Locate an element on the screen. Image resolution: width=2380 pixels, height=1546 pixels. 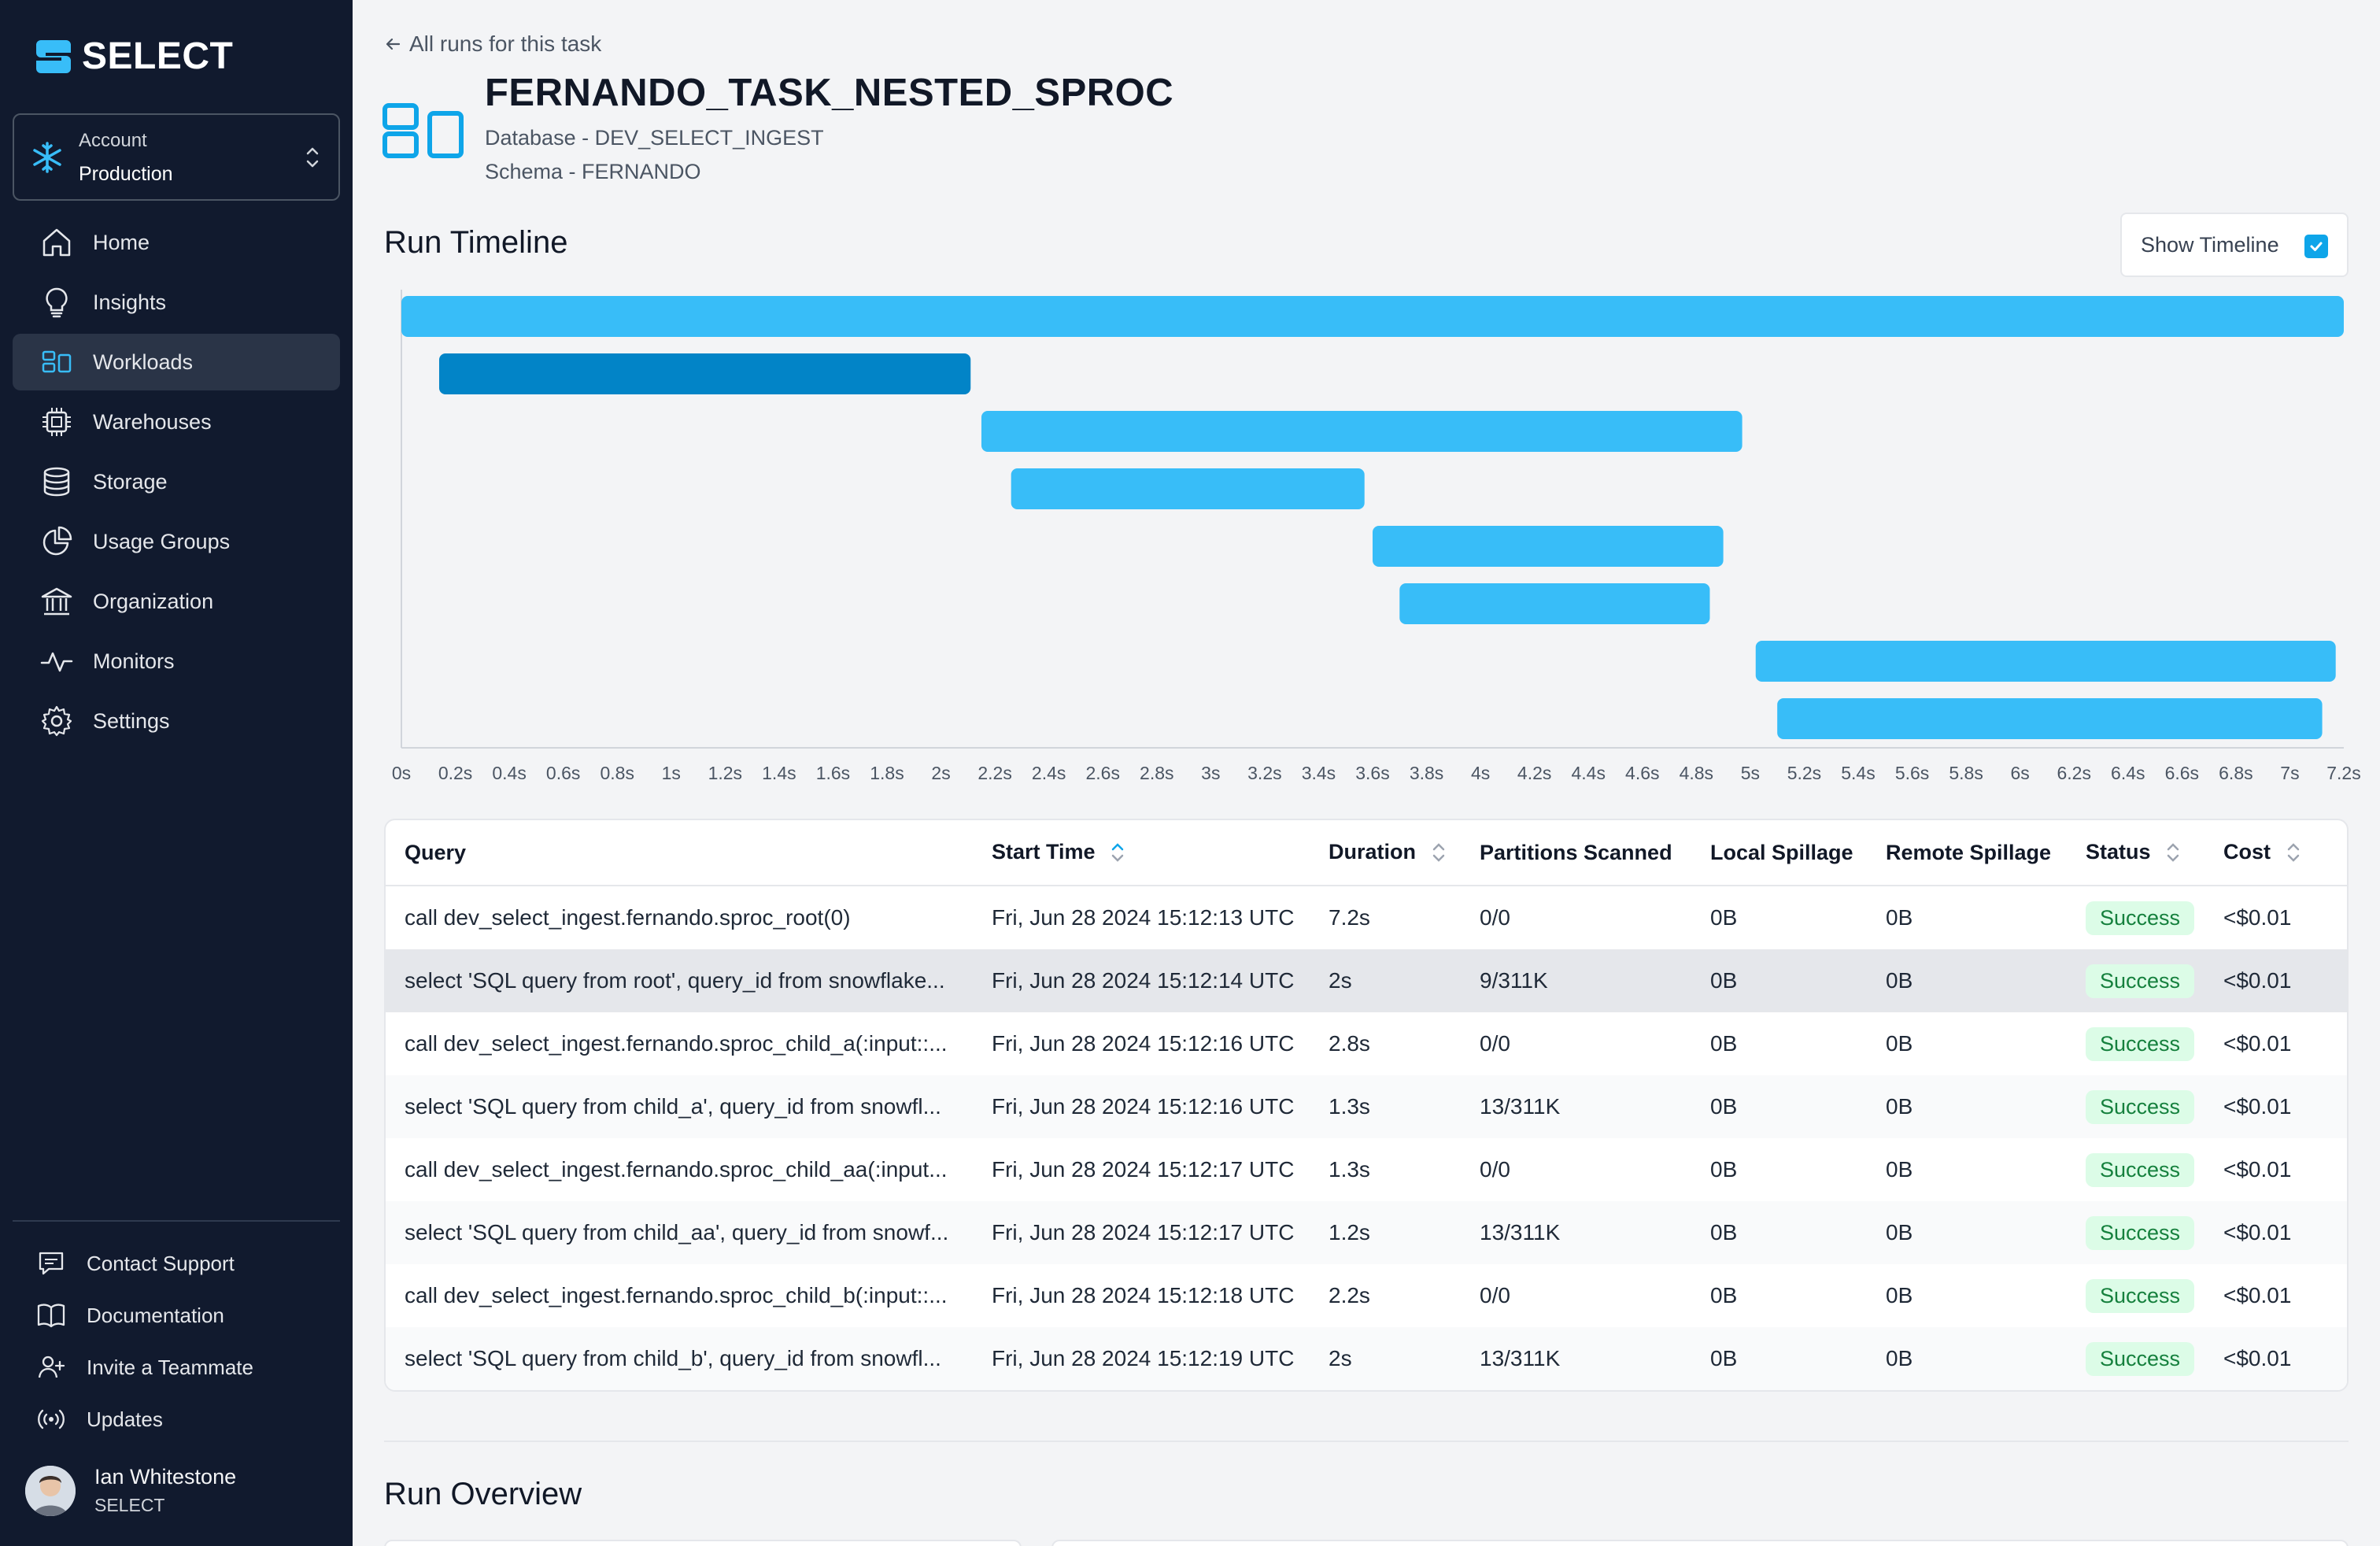
timeline-tick-label: 6.8s is located at coordinates (2235, 773).